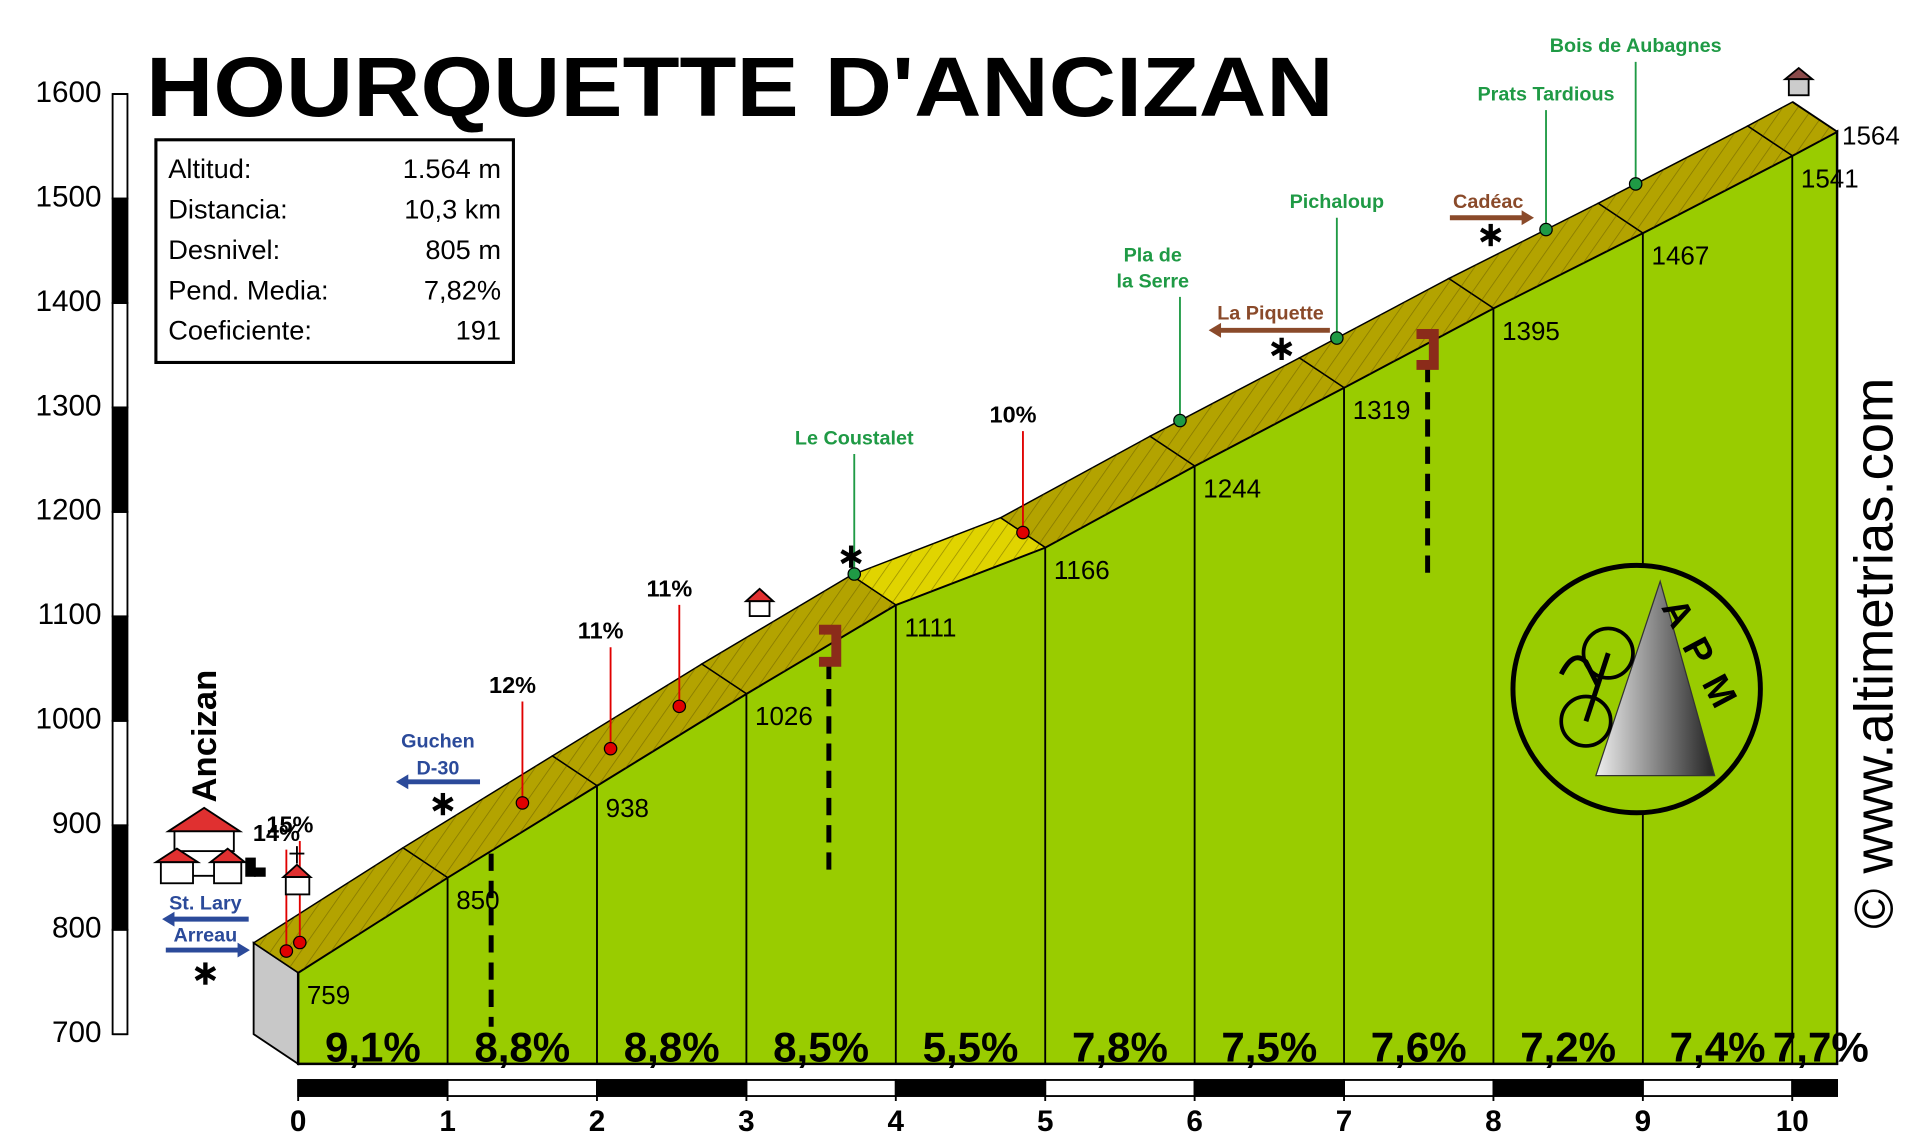  Describe the element at coordinates (1419, 1046) in the screenshot. I see `gradient-label: 7,6%` at that location.